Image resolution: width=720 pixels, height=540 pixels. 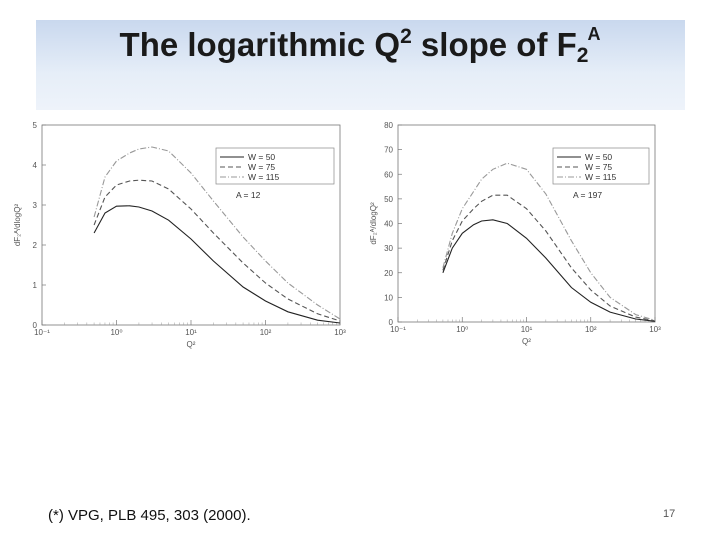 I want to click on y-tick-label: 5, so click(x=35, y=125).